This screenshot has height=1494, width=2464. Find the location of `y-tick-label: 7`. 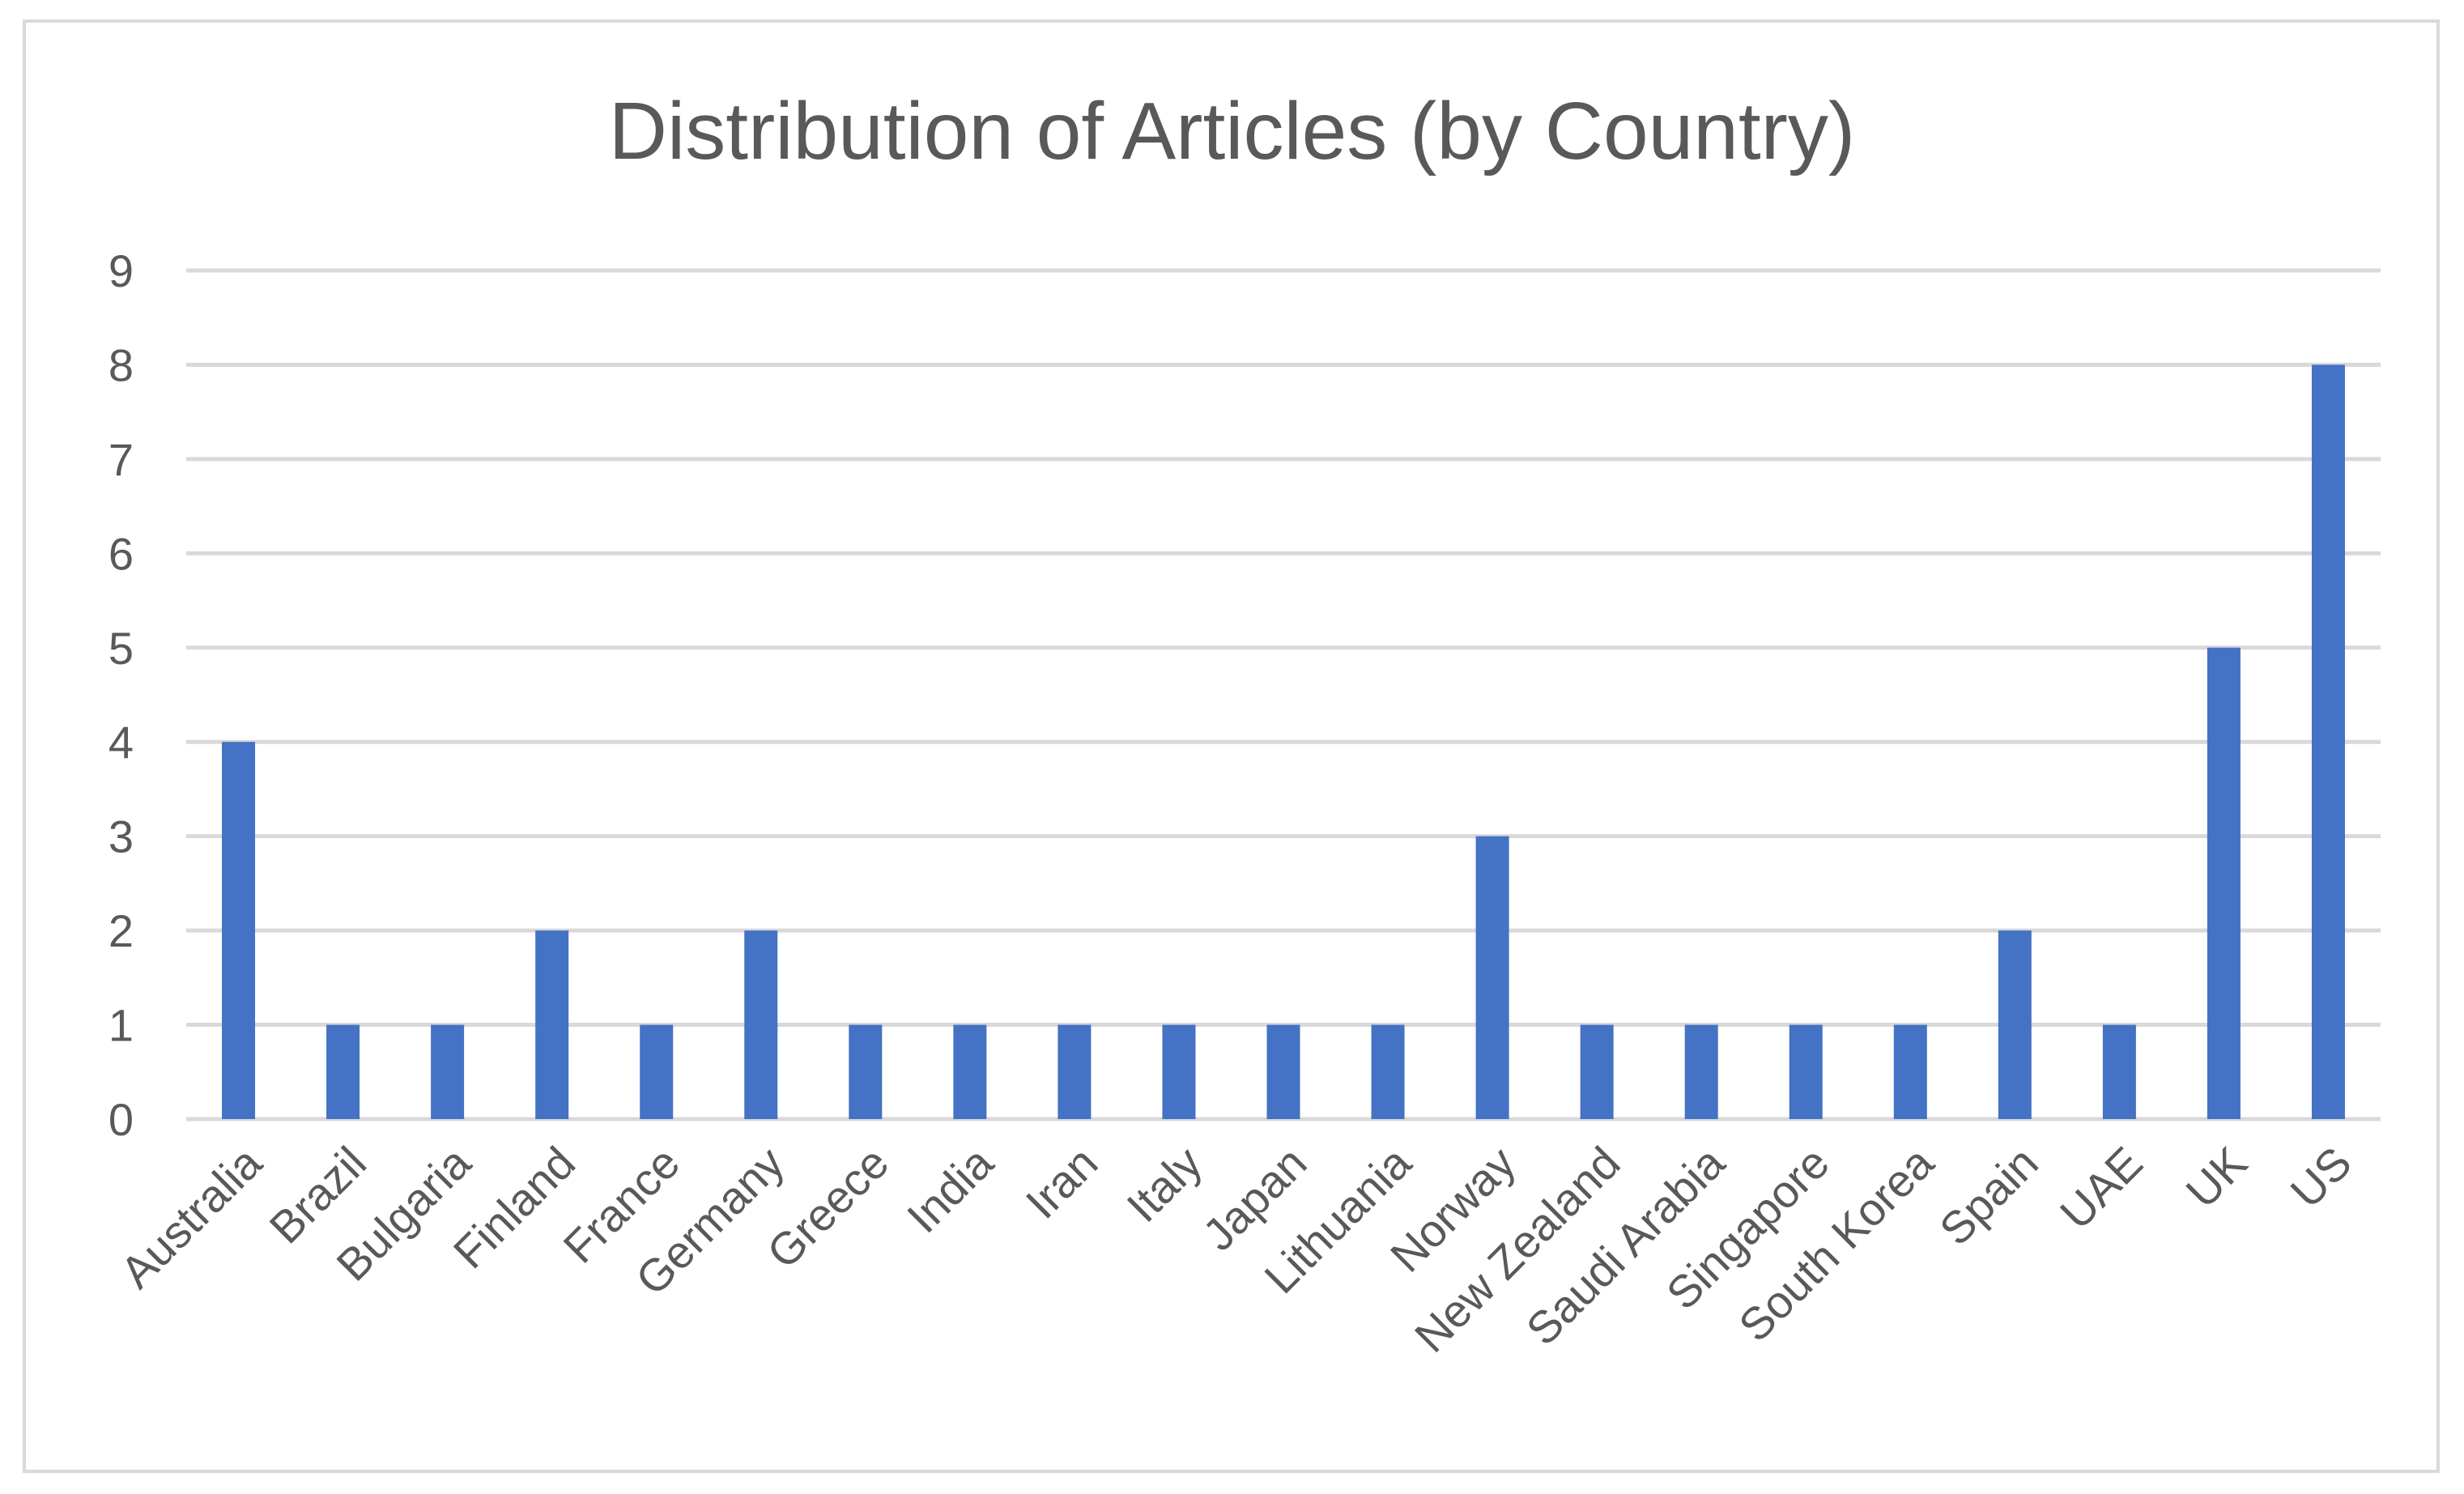

y-tick-label: 7 is located at coordinates (121, 459).